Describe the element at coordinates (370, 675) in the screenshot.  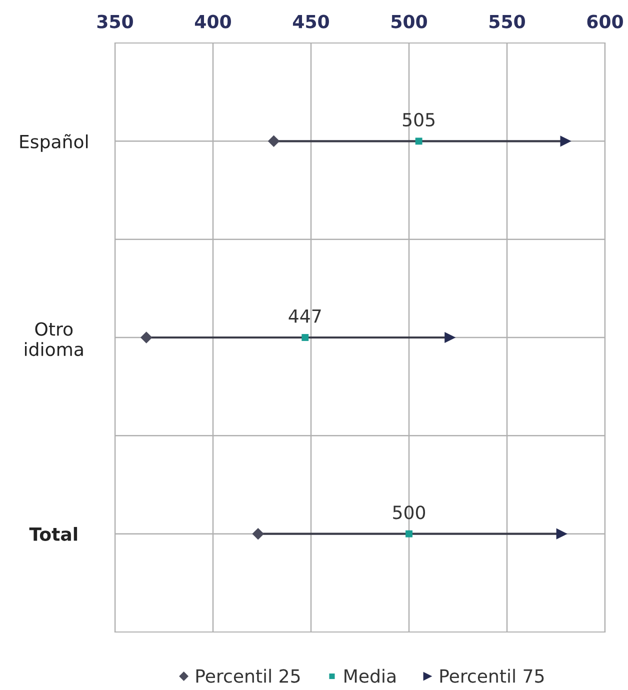
I see `legend-label: Media` at that location.